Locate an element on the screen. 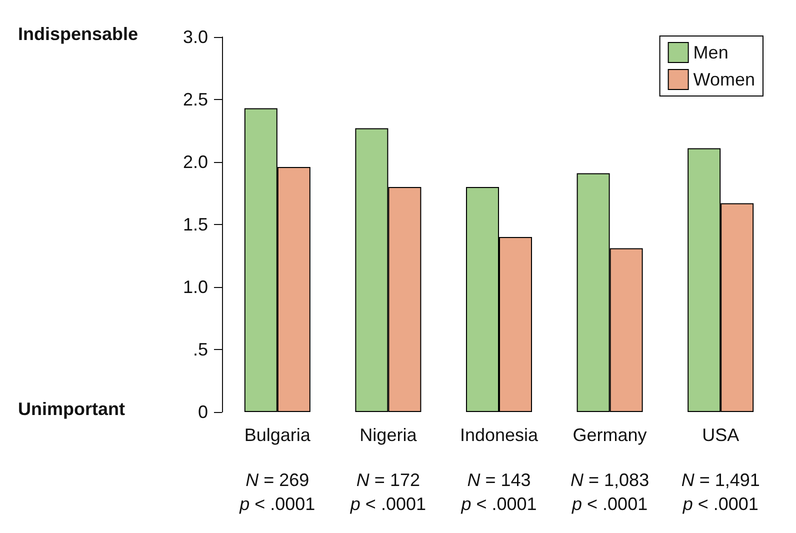  text: N = 172 p < .0001 is located at coordinates (387, 492).